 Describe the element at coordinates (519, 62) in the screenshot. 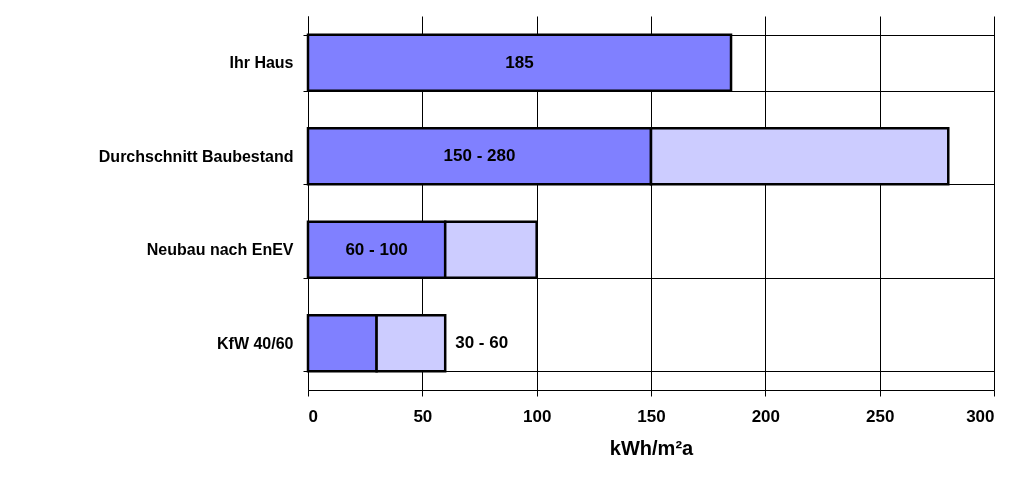

I see `data-label: 185` at that location.